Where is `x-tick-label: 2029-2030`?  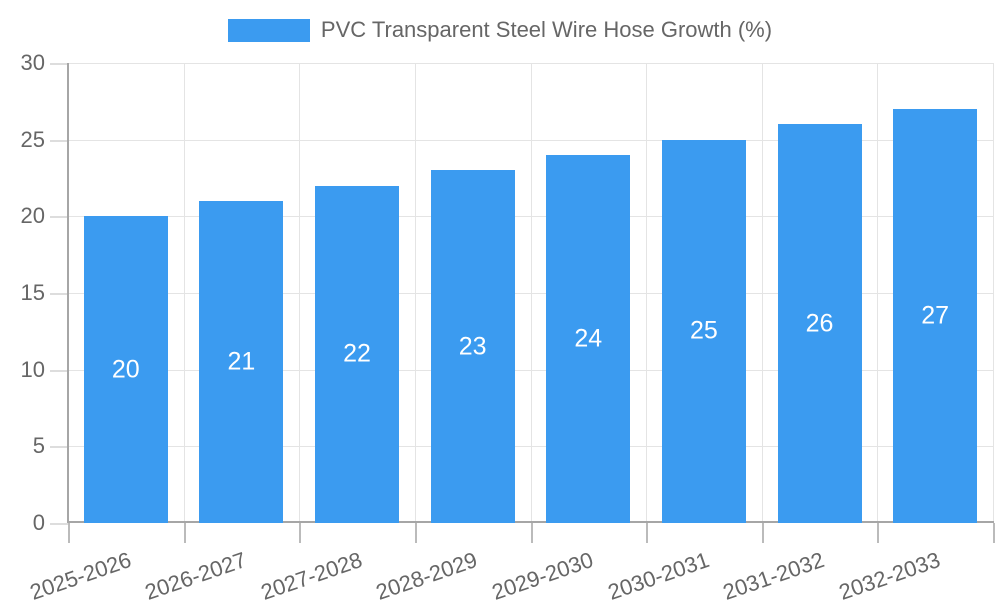 x-tick-label: 2029-2030 is located at coordinates (542, 573).